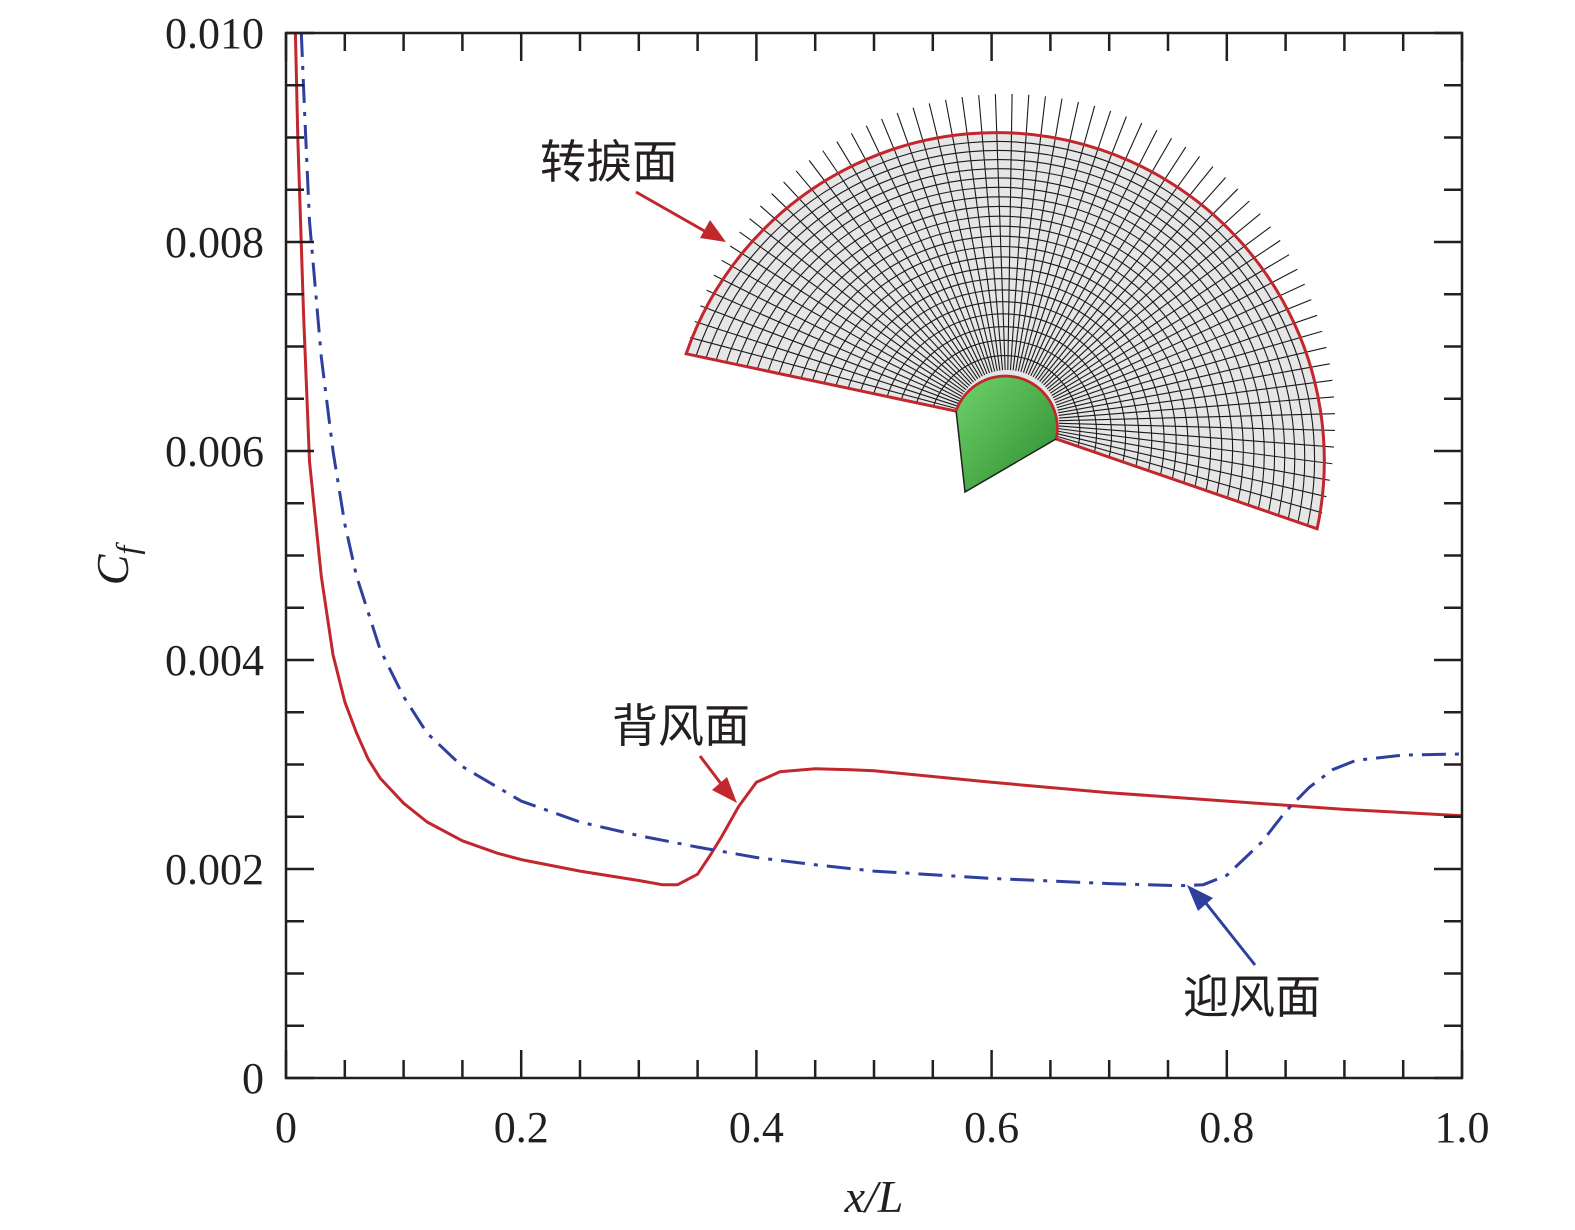 The height and width of the screenshot is (1230, 1575). Describe the element at coordinates (1226, 1127) in the screenshot. I see `x-tick-label: 0.8` at that location.